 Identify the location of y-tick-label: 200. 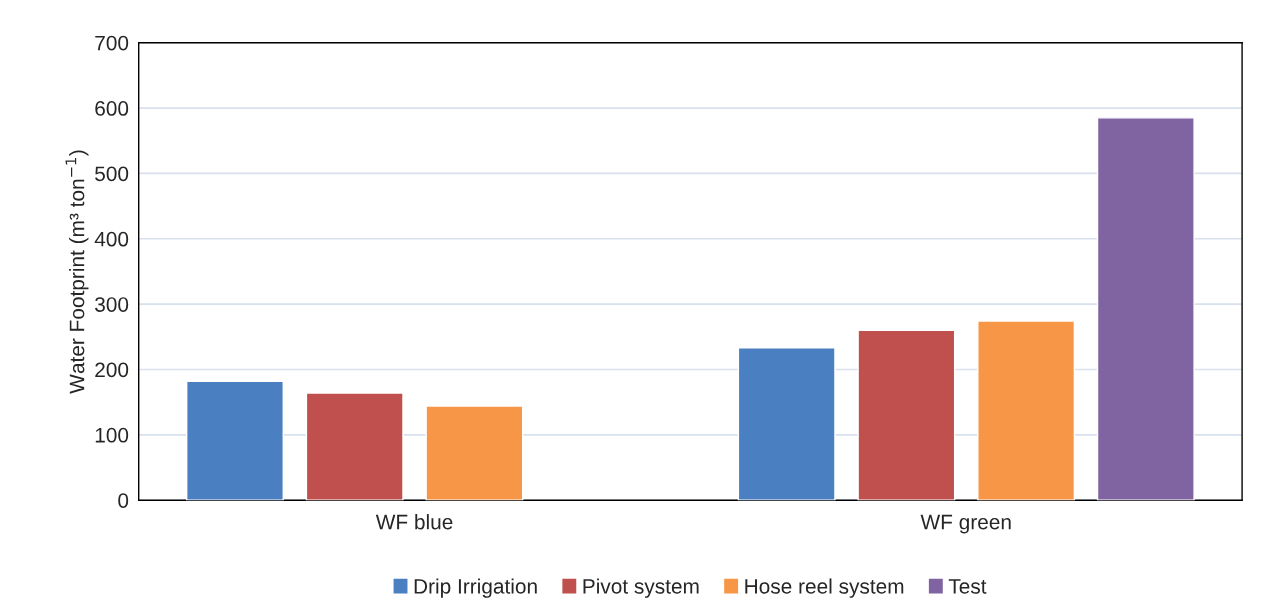
(112, 370).